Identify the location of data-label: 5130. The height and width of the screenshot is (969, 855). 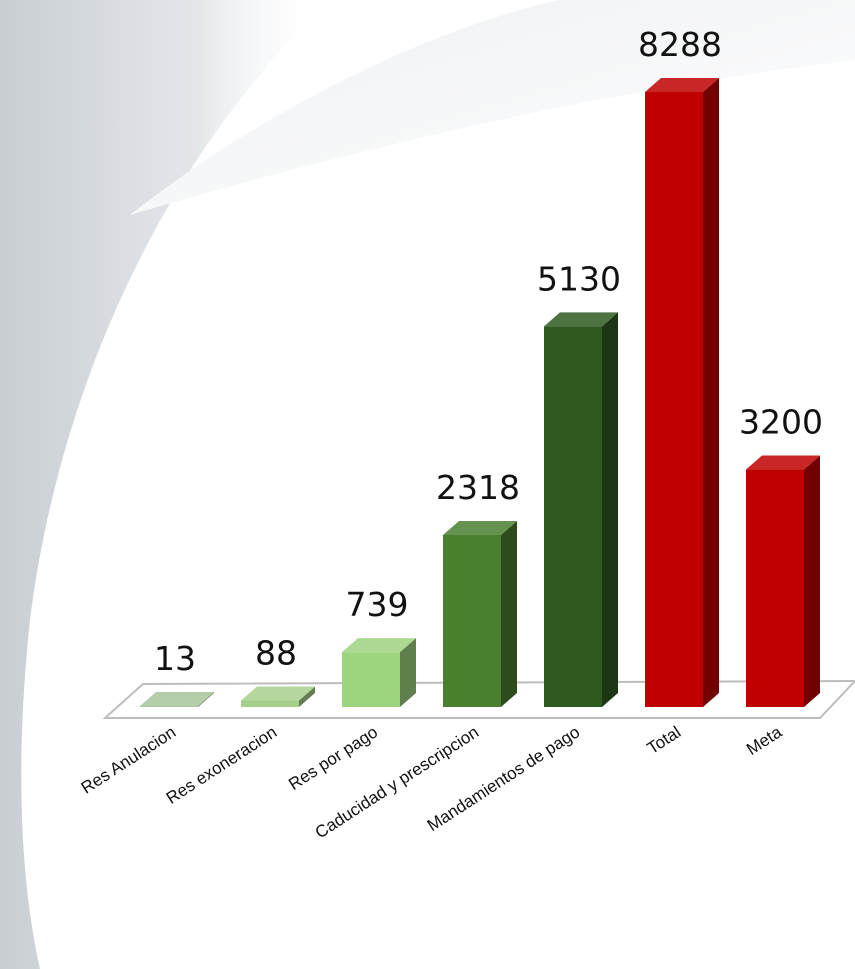
(579, 278).